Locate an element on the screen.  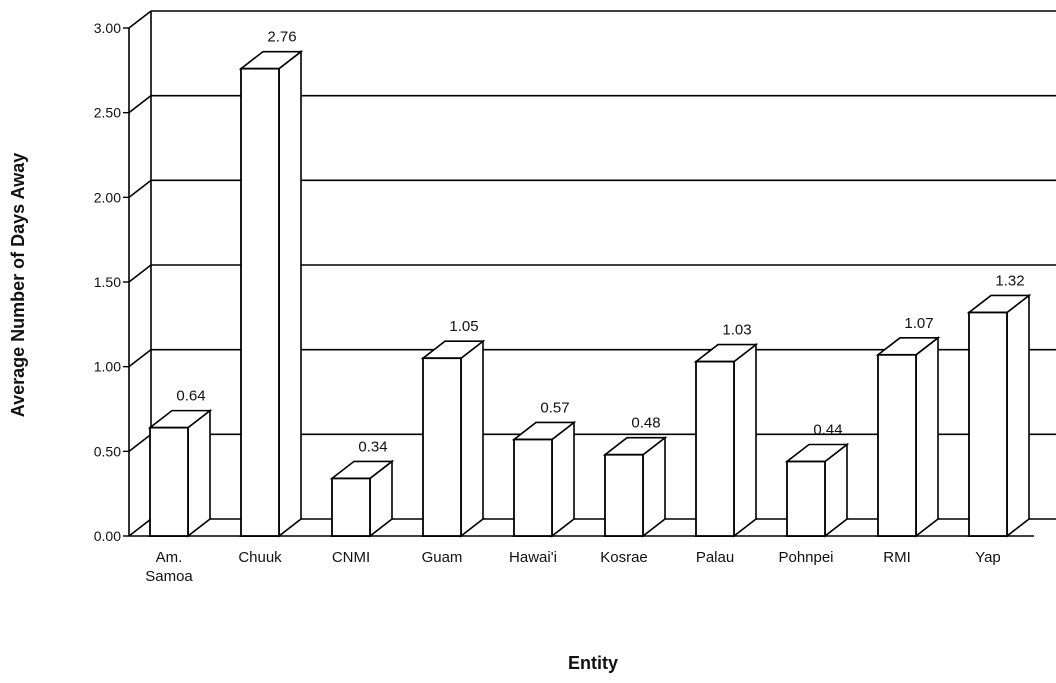
value-label: 2.76 is located at coordinates (281, 37).